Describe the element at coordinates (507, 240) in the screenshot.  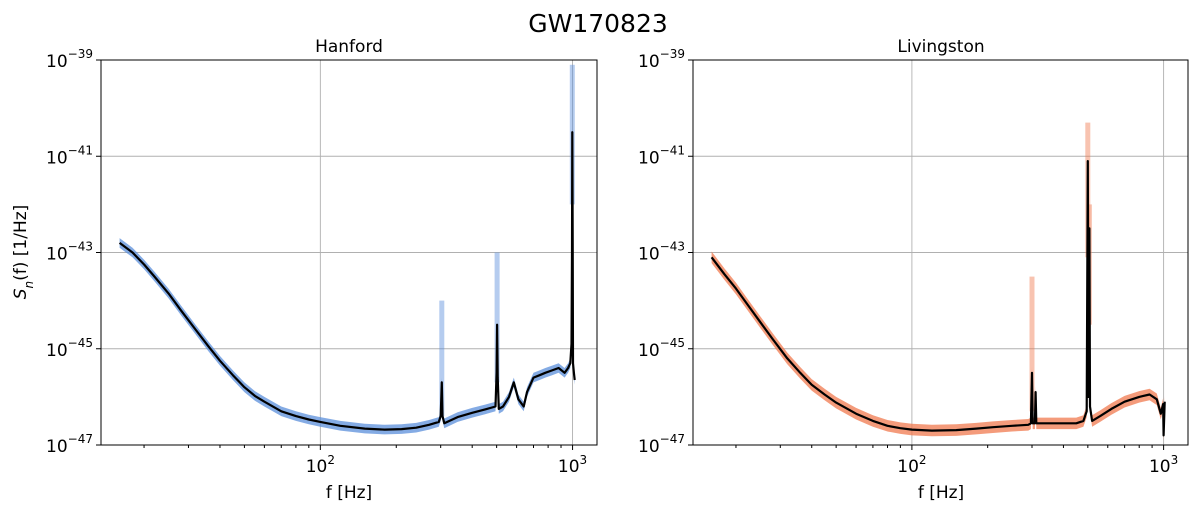
I see `hanford-line-spikes` at that location.